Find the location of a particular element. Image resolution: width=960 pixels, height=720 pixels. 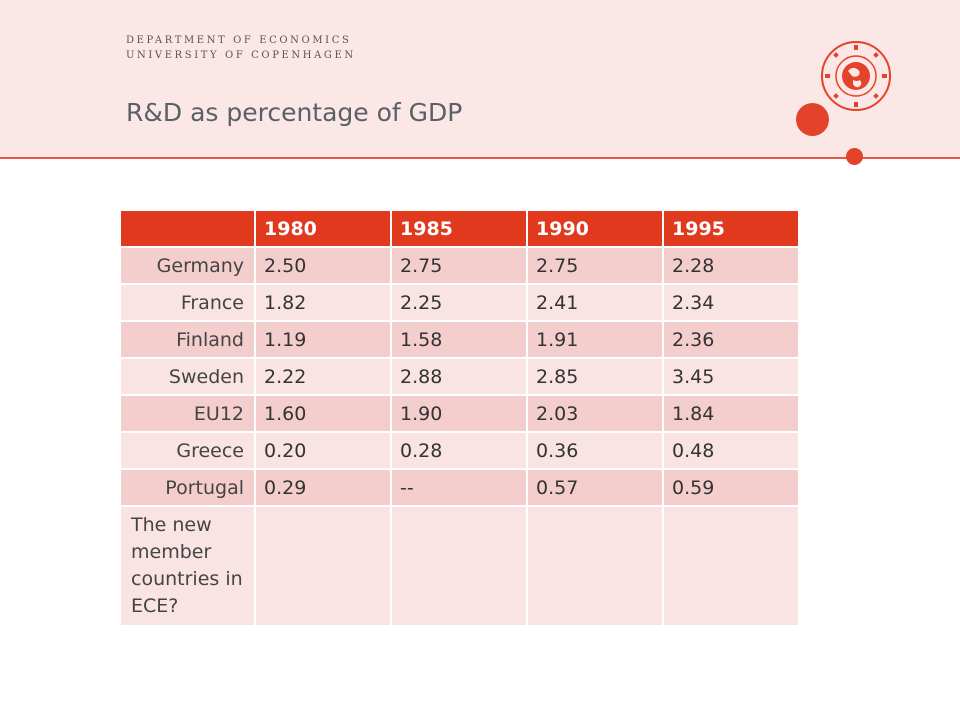

value-cell: 2.88 is located at coordinates (459, 376).